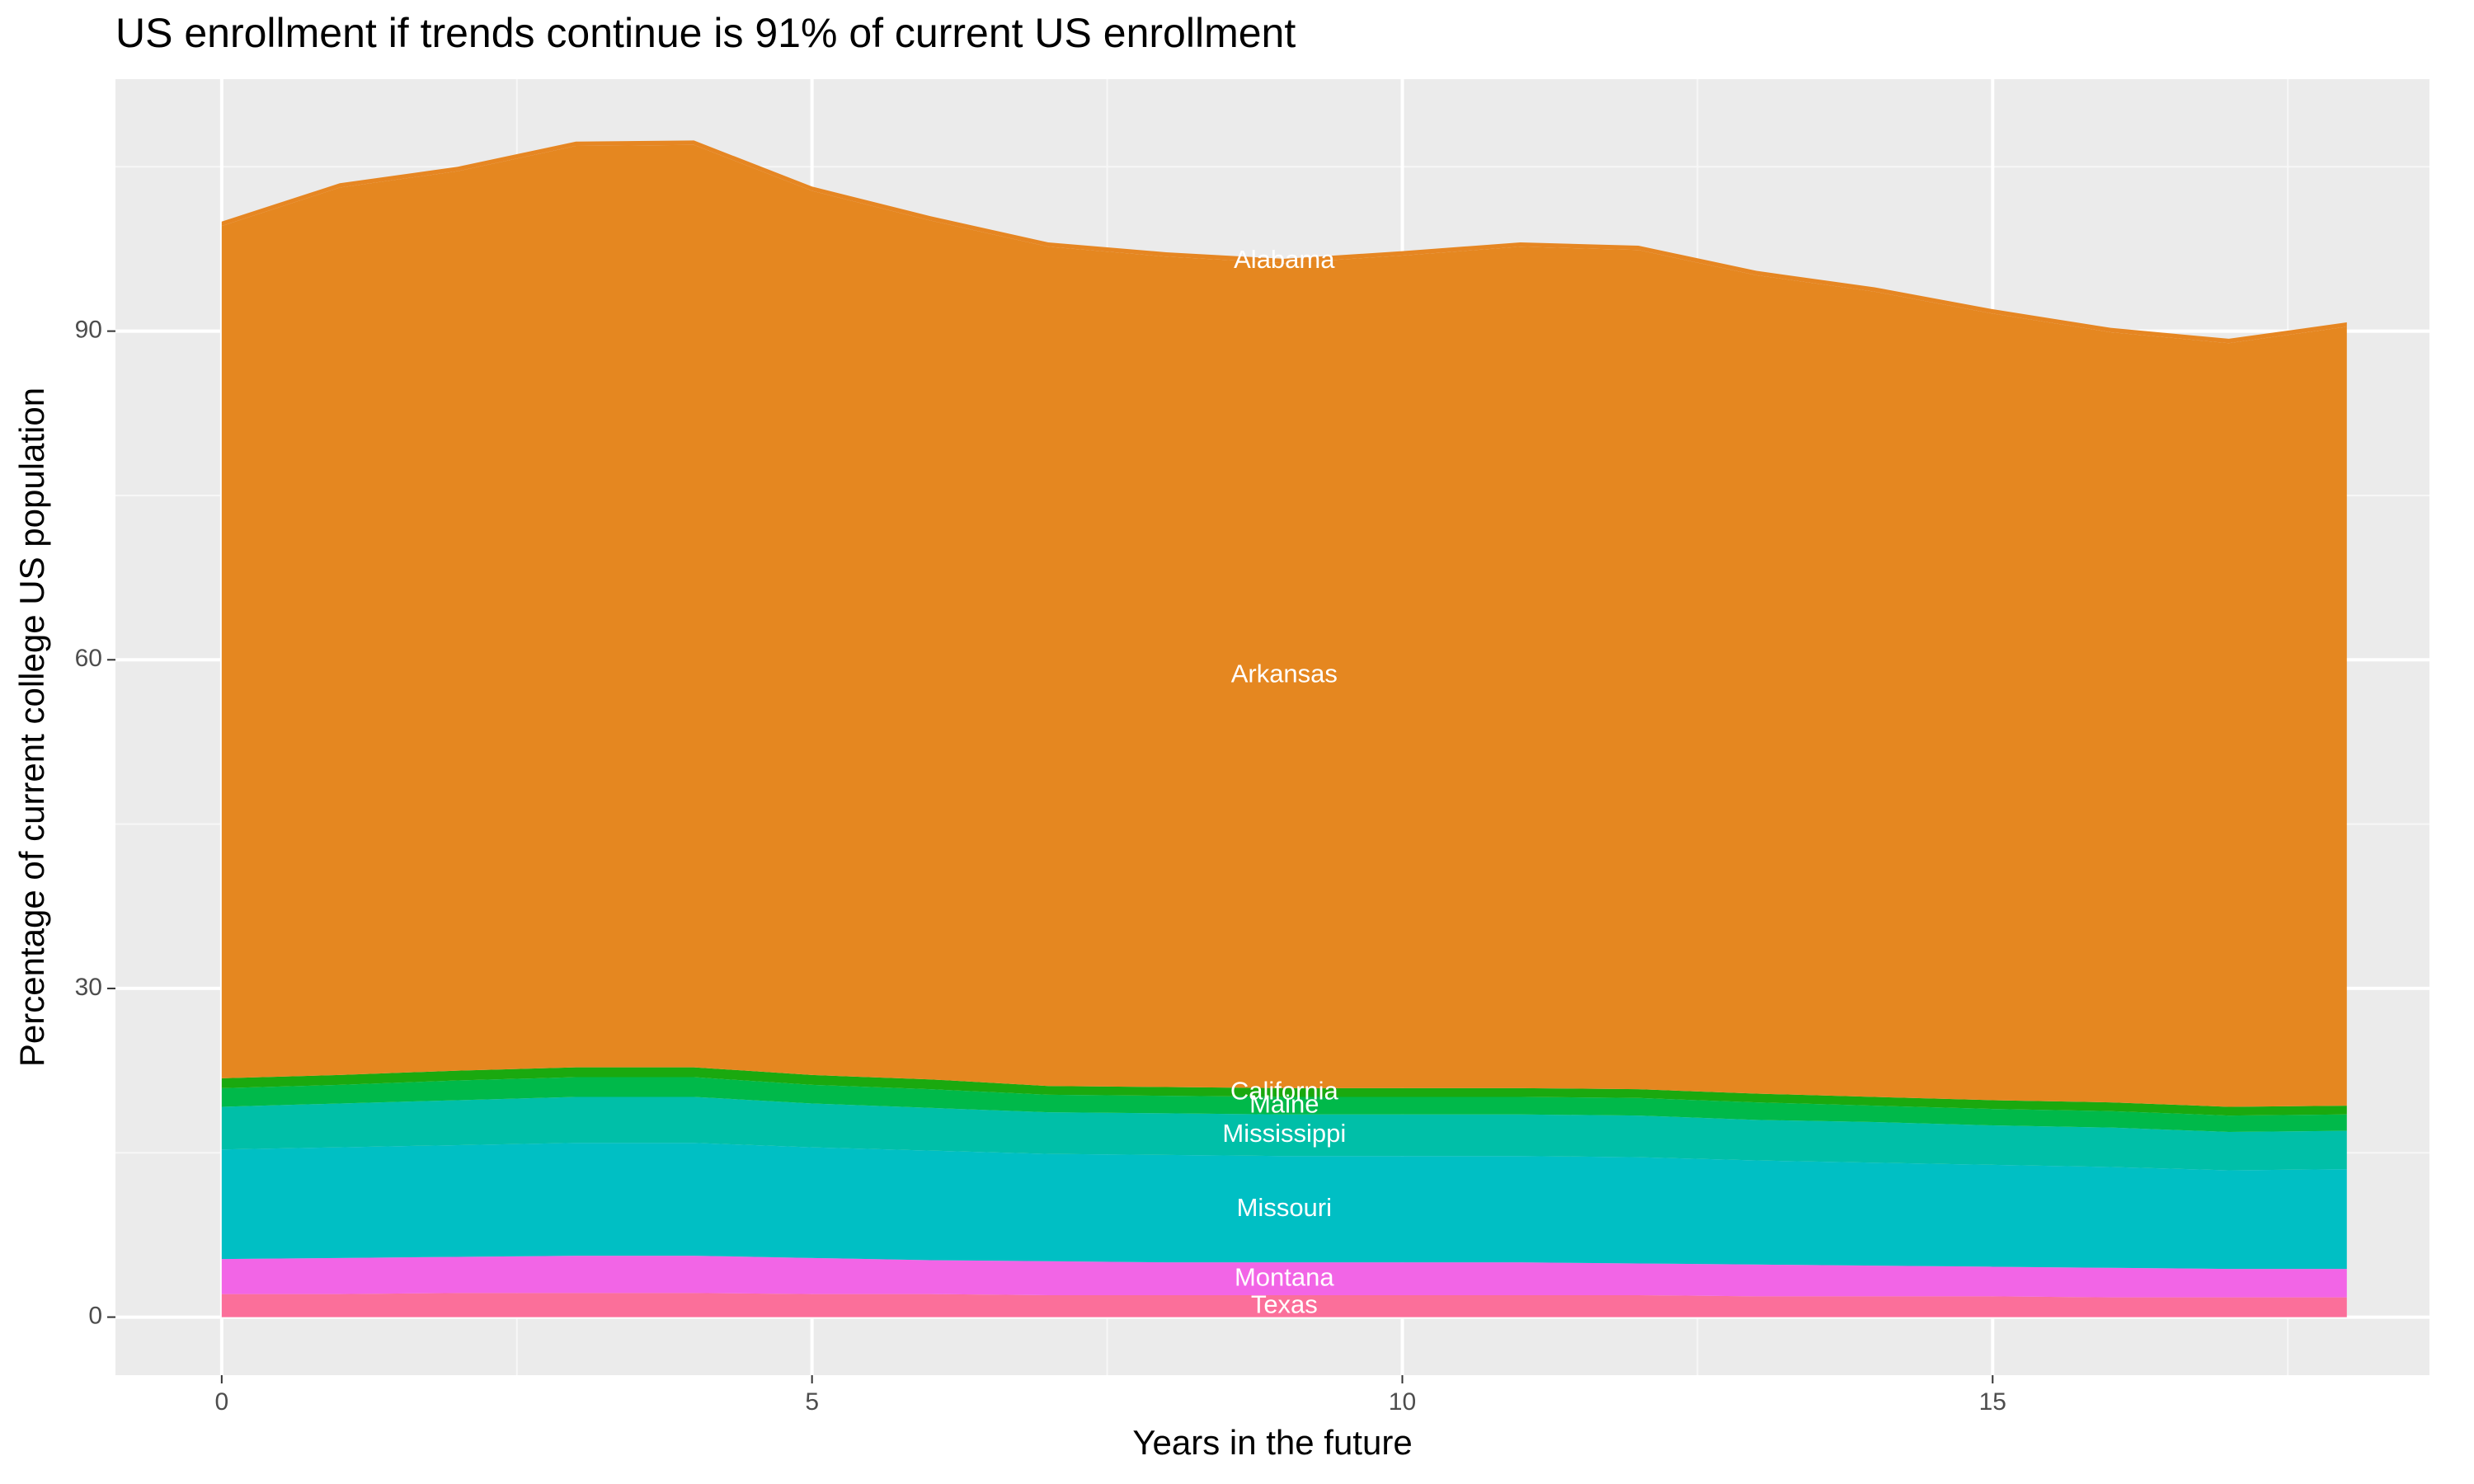  I want to click on x-axis-title: Years in the future, so click(1272, 1442).